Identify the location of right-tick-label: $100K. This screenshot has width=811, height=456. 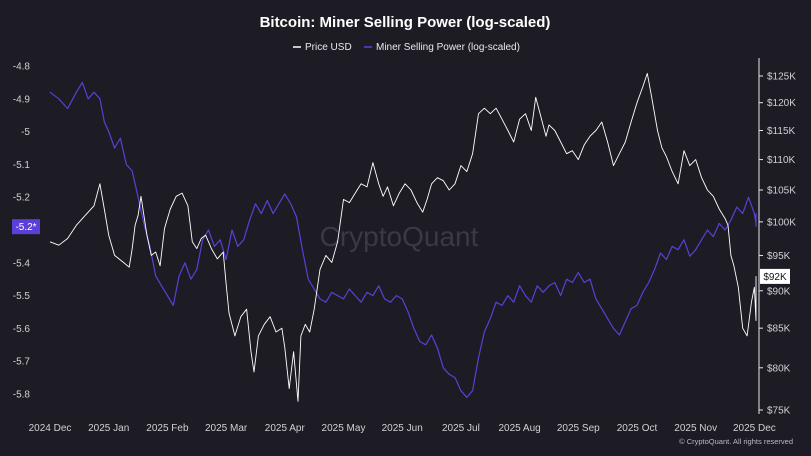
(781, 222).